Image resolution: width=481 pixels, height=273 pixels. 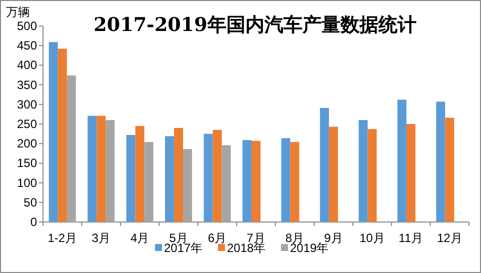 What do you see at coordinates (27, 65) in the screenshot?
I see `y-tick-label: 400` at bounding box center [27, 65].